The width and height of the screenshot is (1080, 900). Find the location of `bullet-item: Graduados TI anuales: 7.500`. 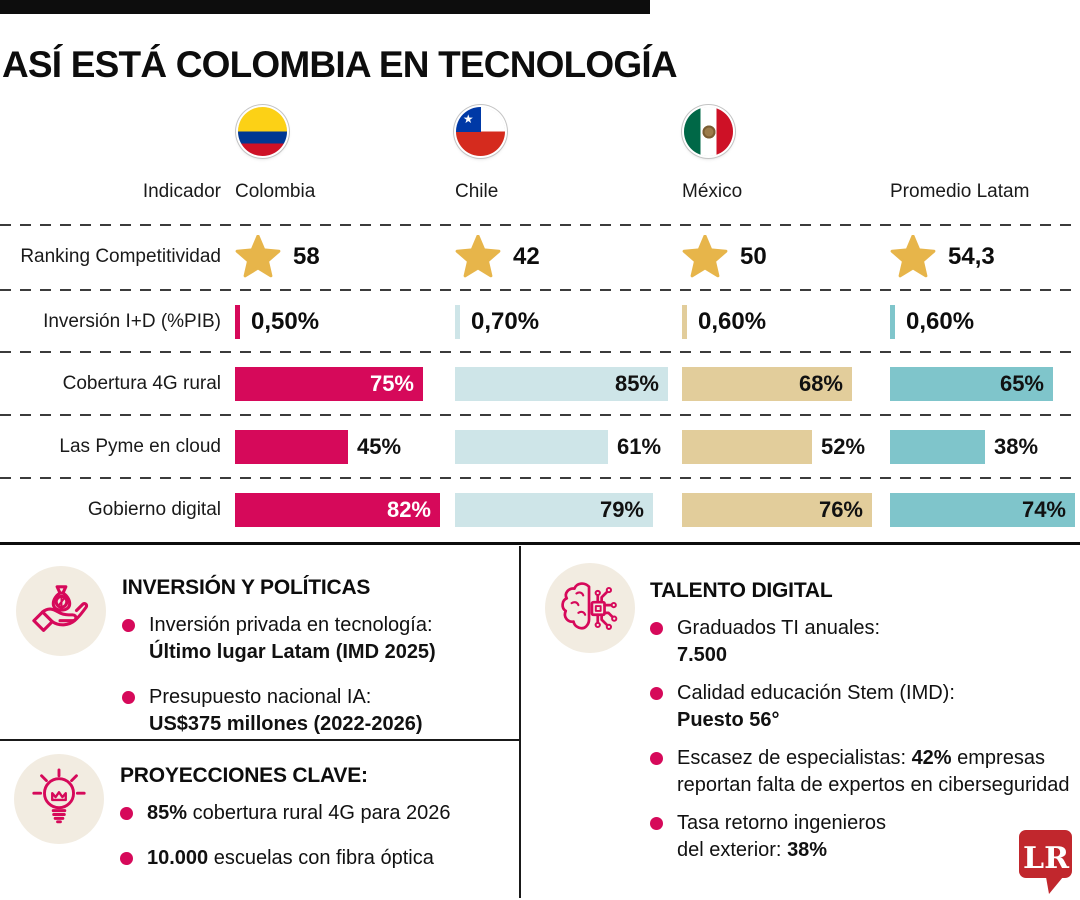

bullet-item: Graduados TI anuales: 7.500 is located at coordinates (863, 642).